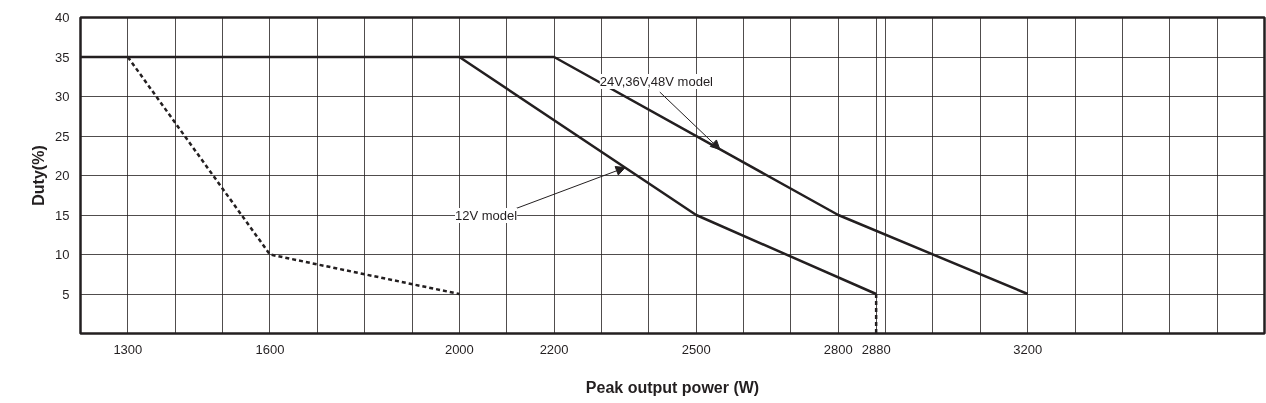 This screenshot has height=403, width=1266. Describe the element at coordinates (270, 349) in the screenshot. I see `x-tick-label: 1600` at that location.